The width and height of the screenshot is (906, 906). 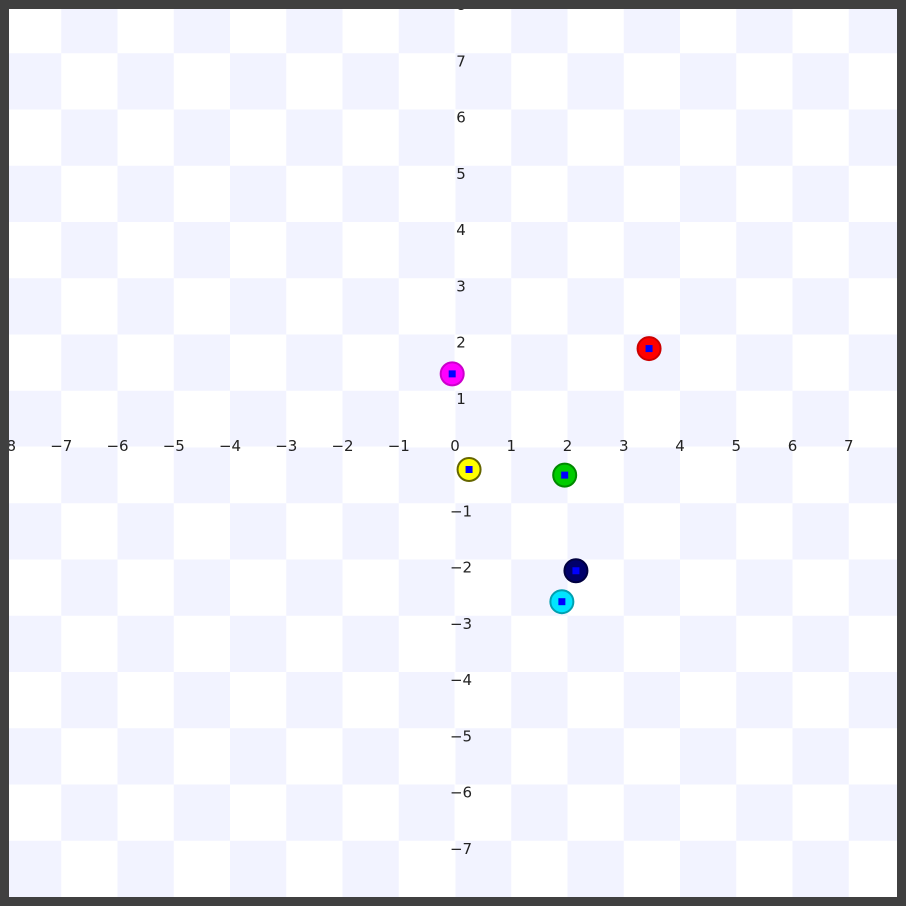 What do you see at coordinates (550, 475) in the screenshot?
I see `data-points` at bounding box center [550, 475].